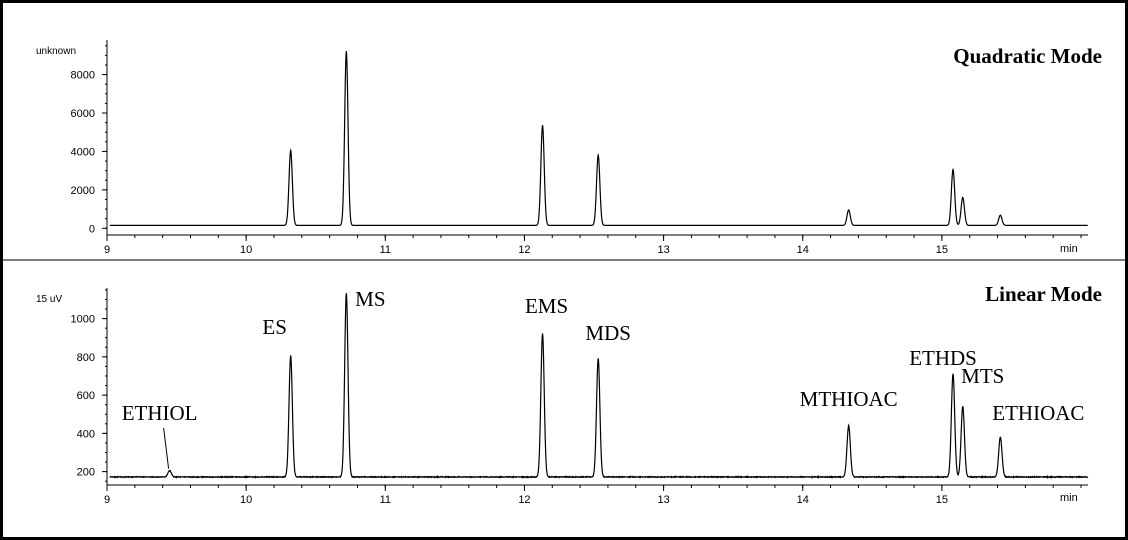  I want to click on linear-y-tick-label: 600, so click(86, 396).